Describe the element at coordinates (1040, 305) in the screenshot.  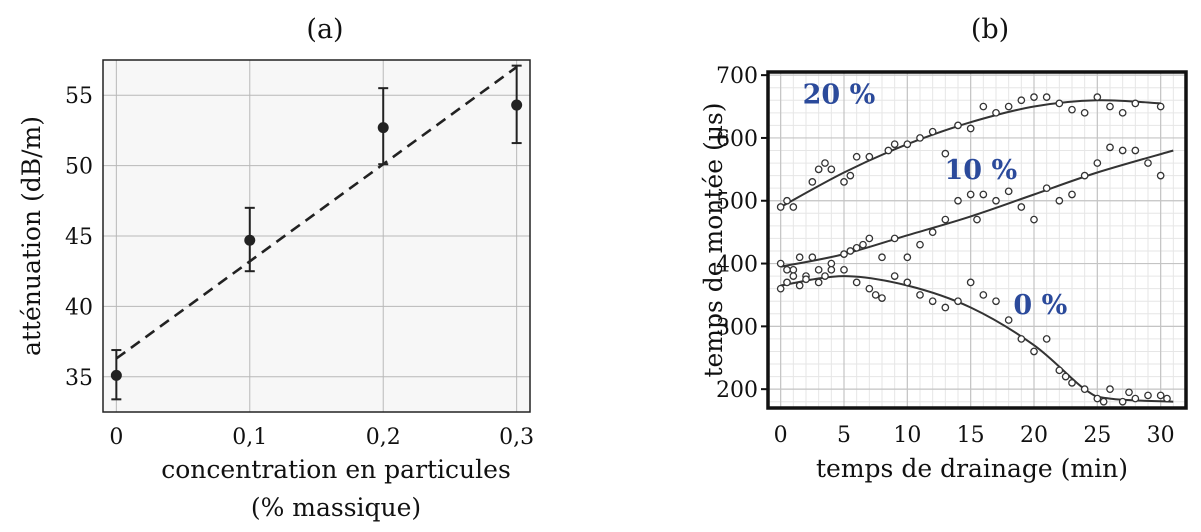
I see `series-label: 0 %` at that location.